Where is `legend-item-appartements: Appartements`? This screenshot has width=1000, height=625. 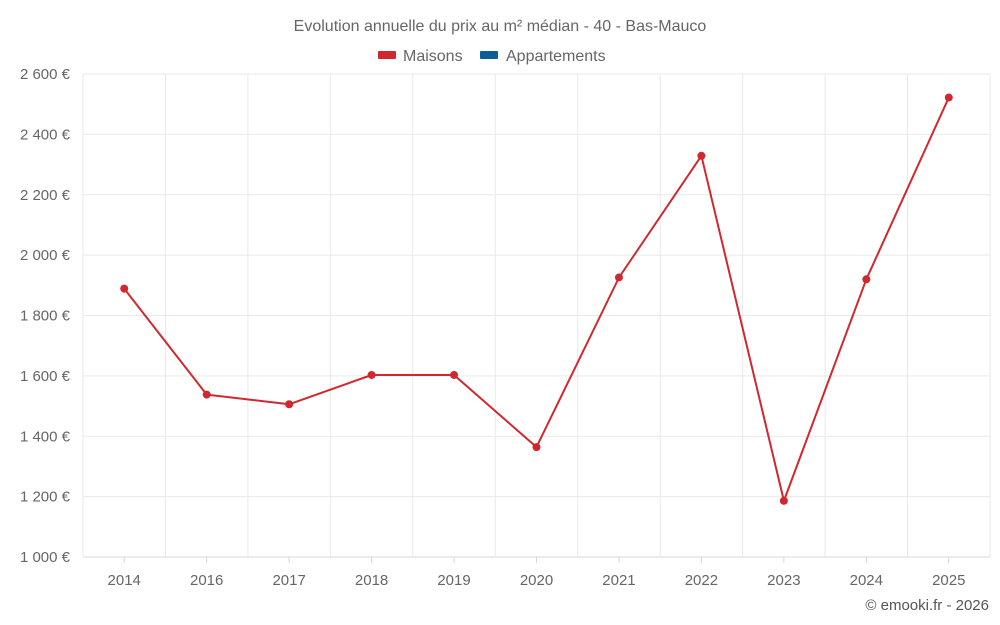
legend-item-appartements: Appartements is located at coordinates (543, 56).